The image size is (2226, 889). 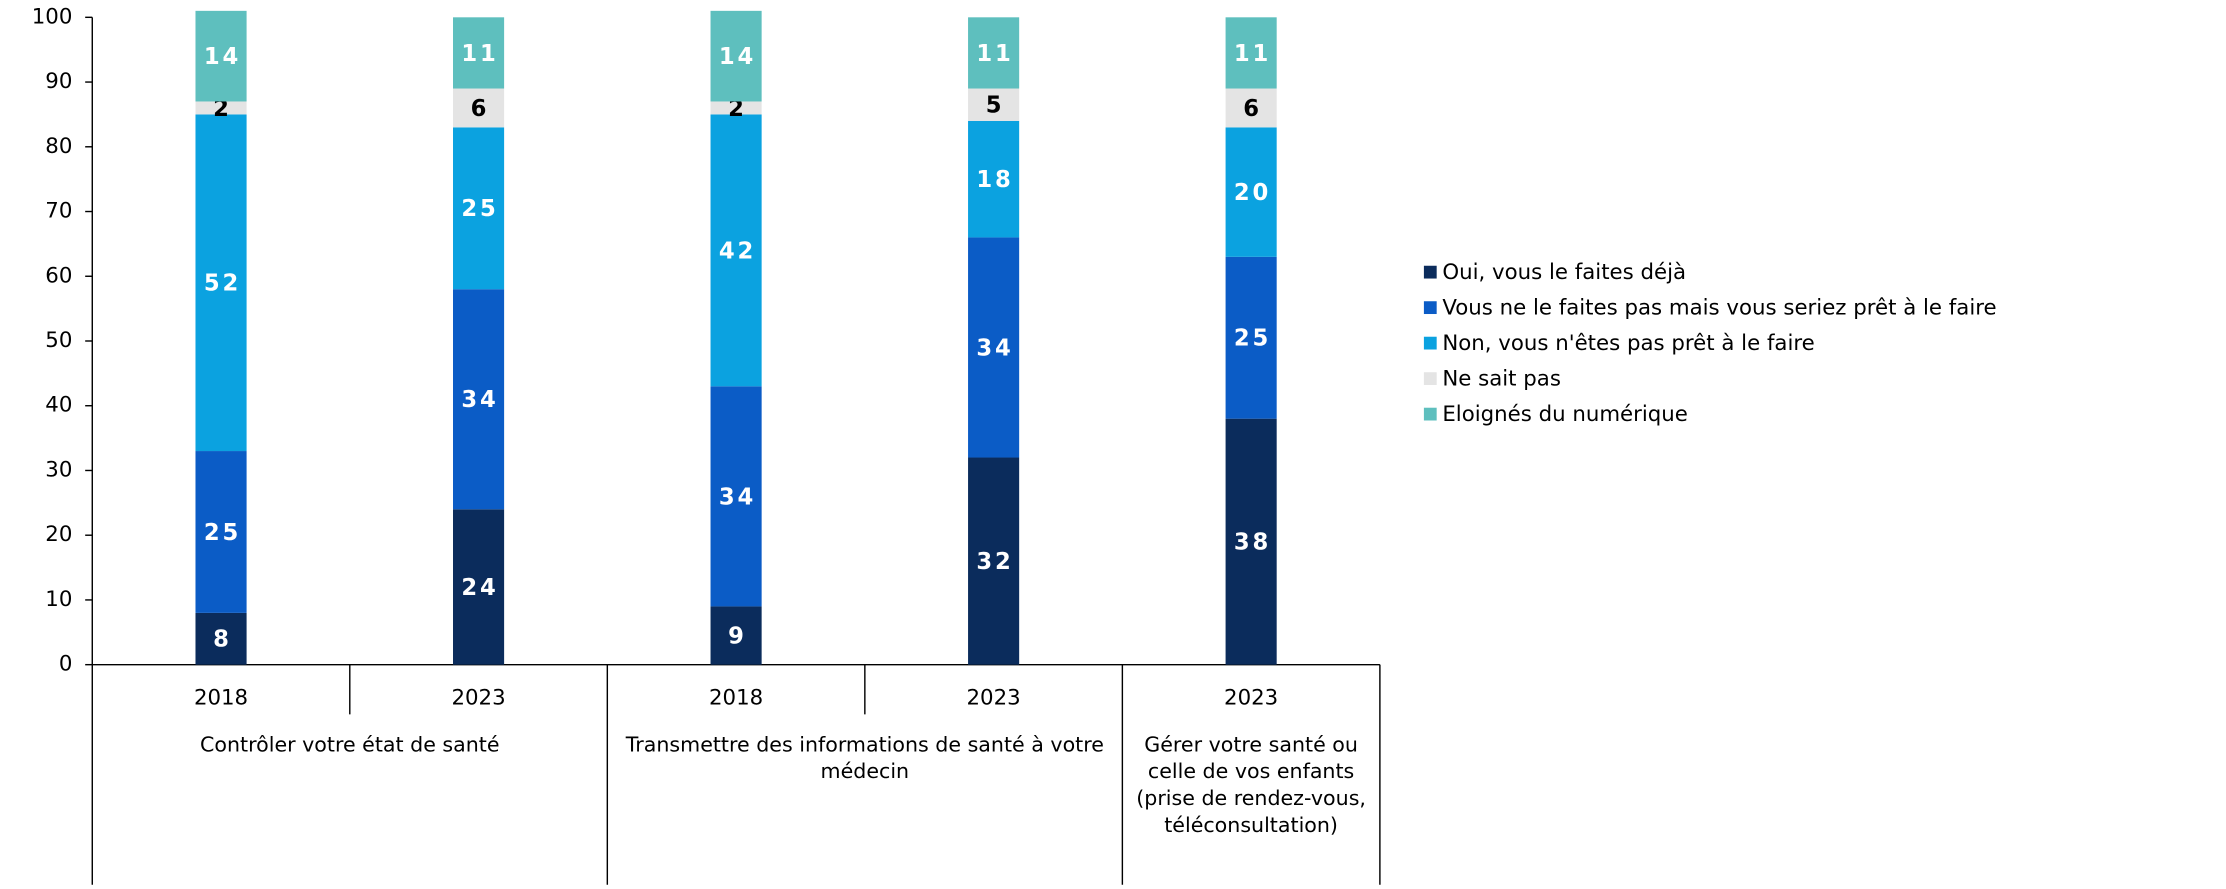 I want to click on value-label: 52, so click(x=222, y=284).